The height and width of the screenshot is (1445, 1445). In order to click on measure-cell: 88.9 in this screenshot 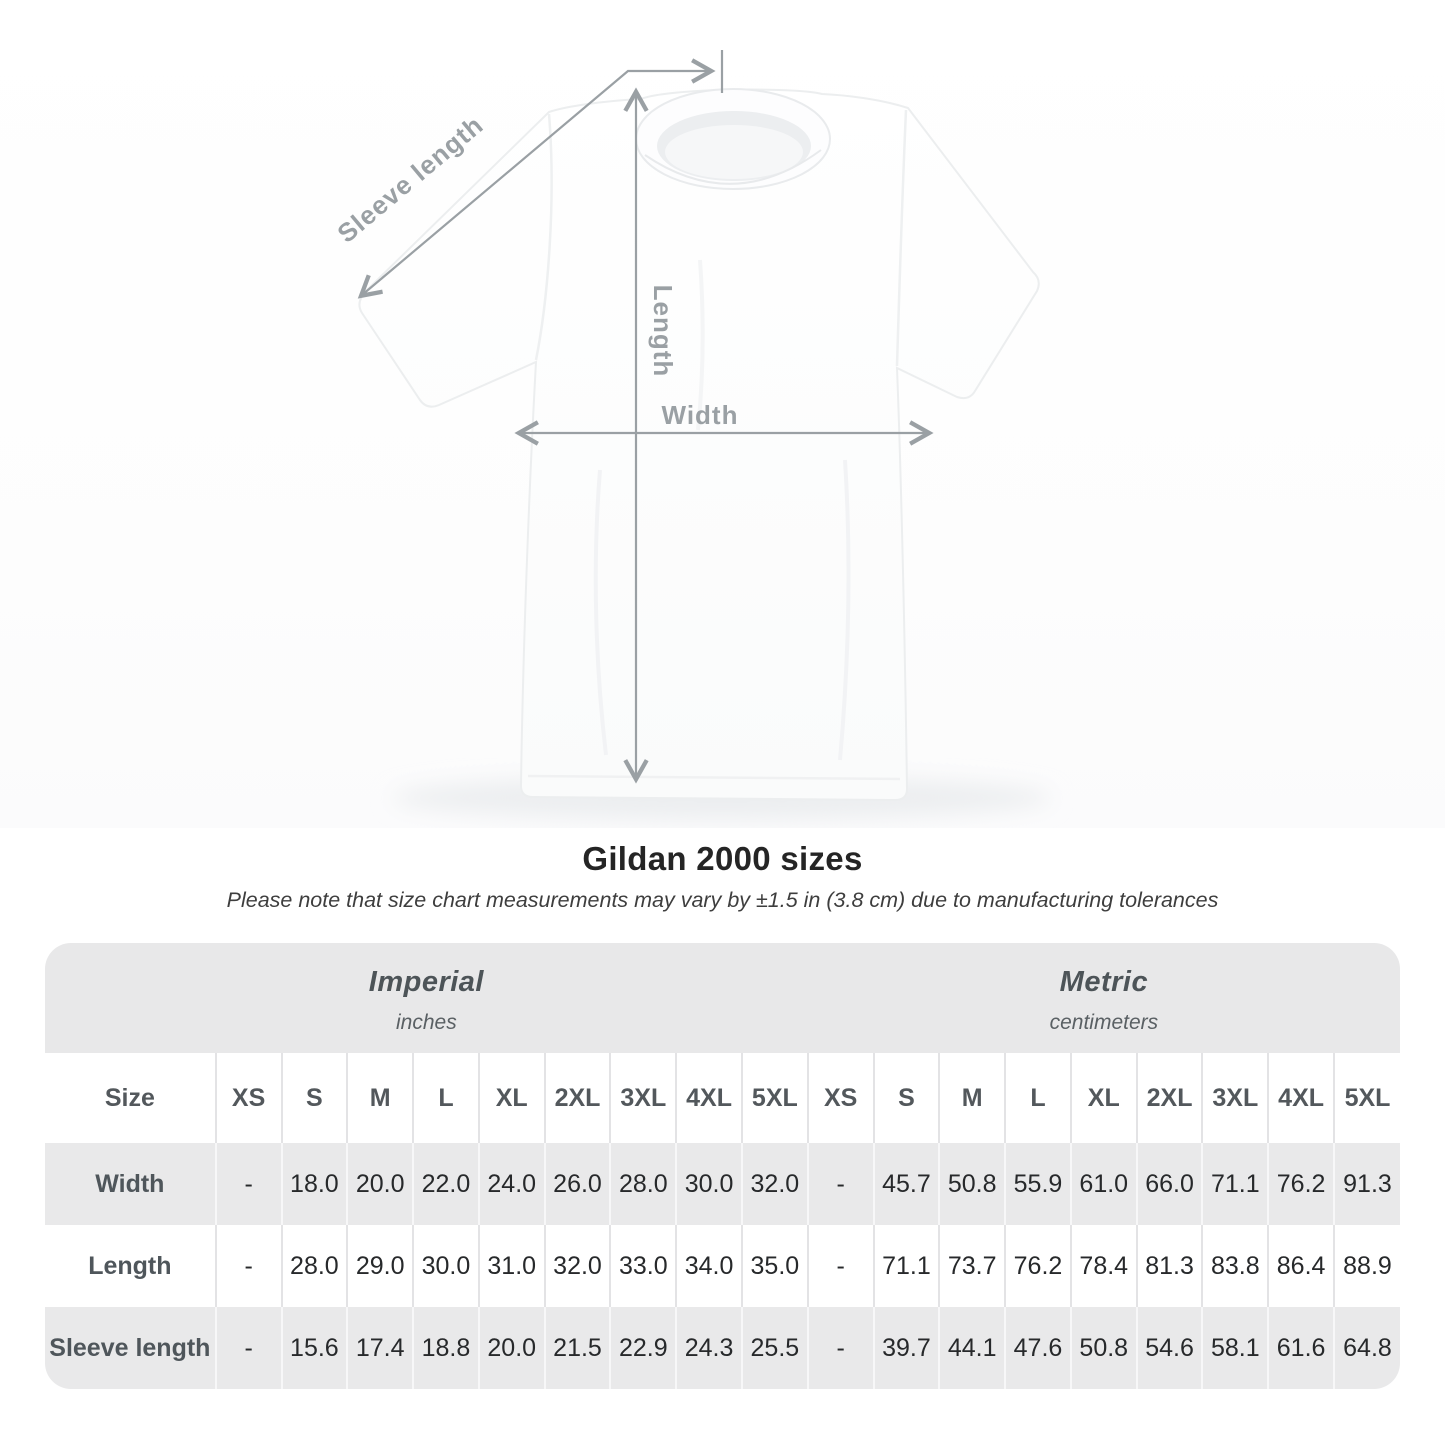, I will do `click(1366, 1266)`.